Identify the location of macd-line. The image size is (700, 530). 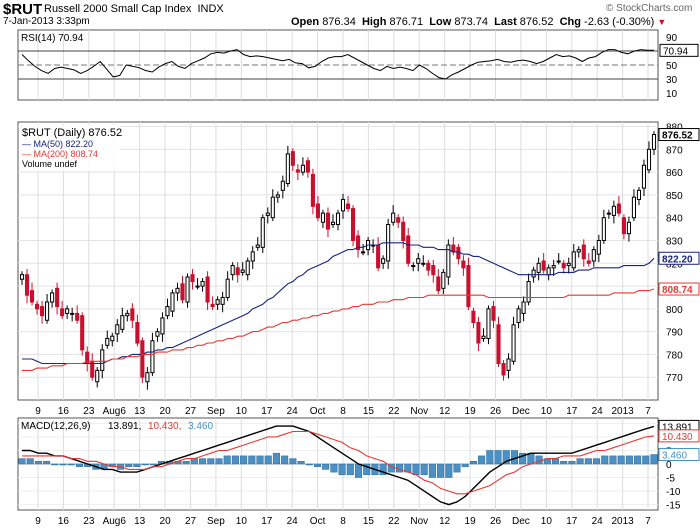
(338, 465).